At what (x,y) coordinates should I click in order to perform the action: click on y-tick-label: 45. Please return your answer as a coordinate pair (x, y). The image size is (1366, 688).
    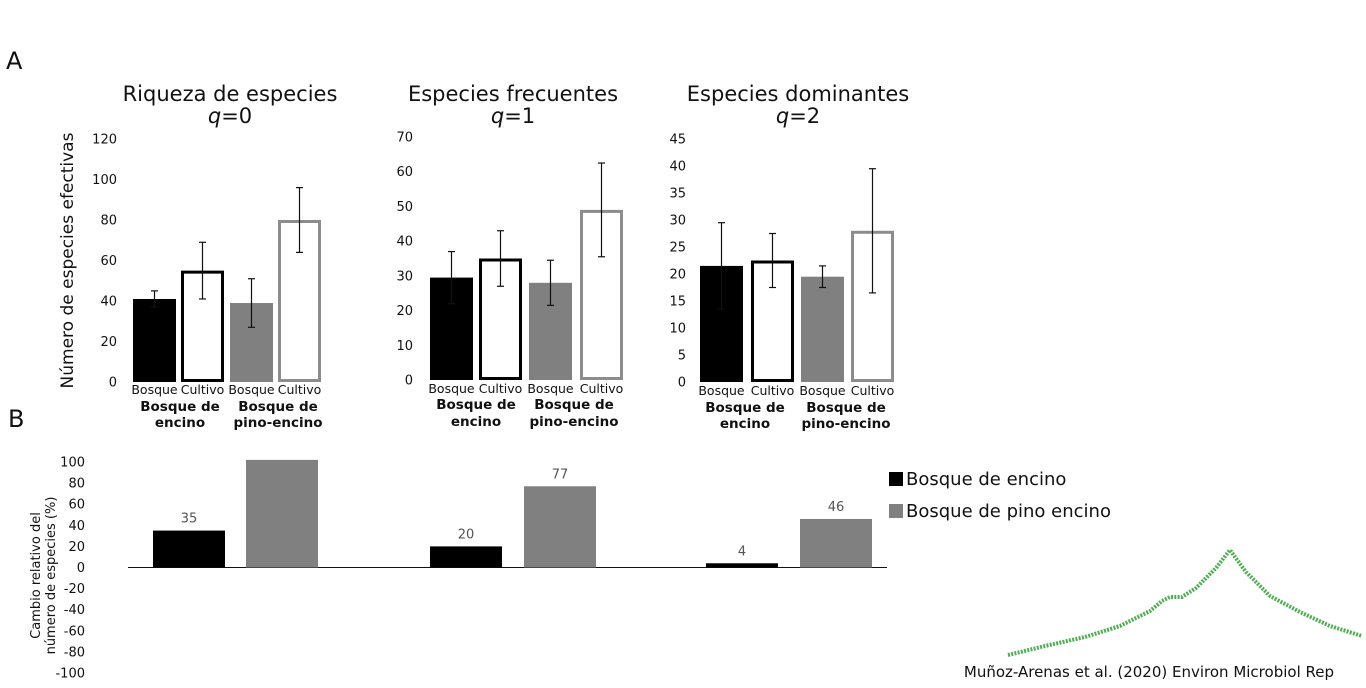
    Looking at the image, I should click on (677, 140).